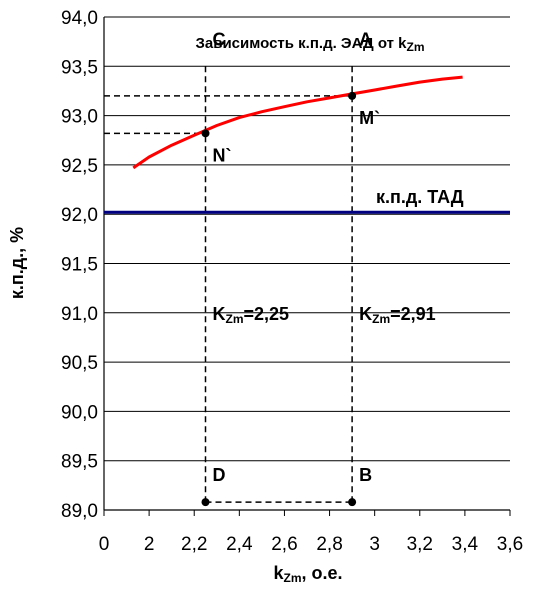 This screenshot has height=590, width=535. Describe the element at coordinates (365, 39) in the screenshot. I see `point-letter: A` at that location.